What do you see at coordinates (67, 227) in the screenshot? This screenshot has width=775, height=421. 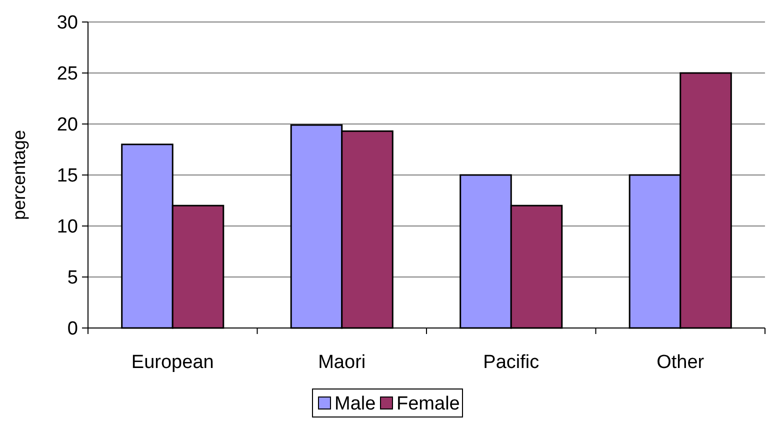 I see `y-tick-label: 10` at bounding box center [67, 227].